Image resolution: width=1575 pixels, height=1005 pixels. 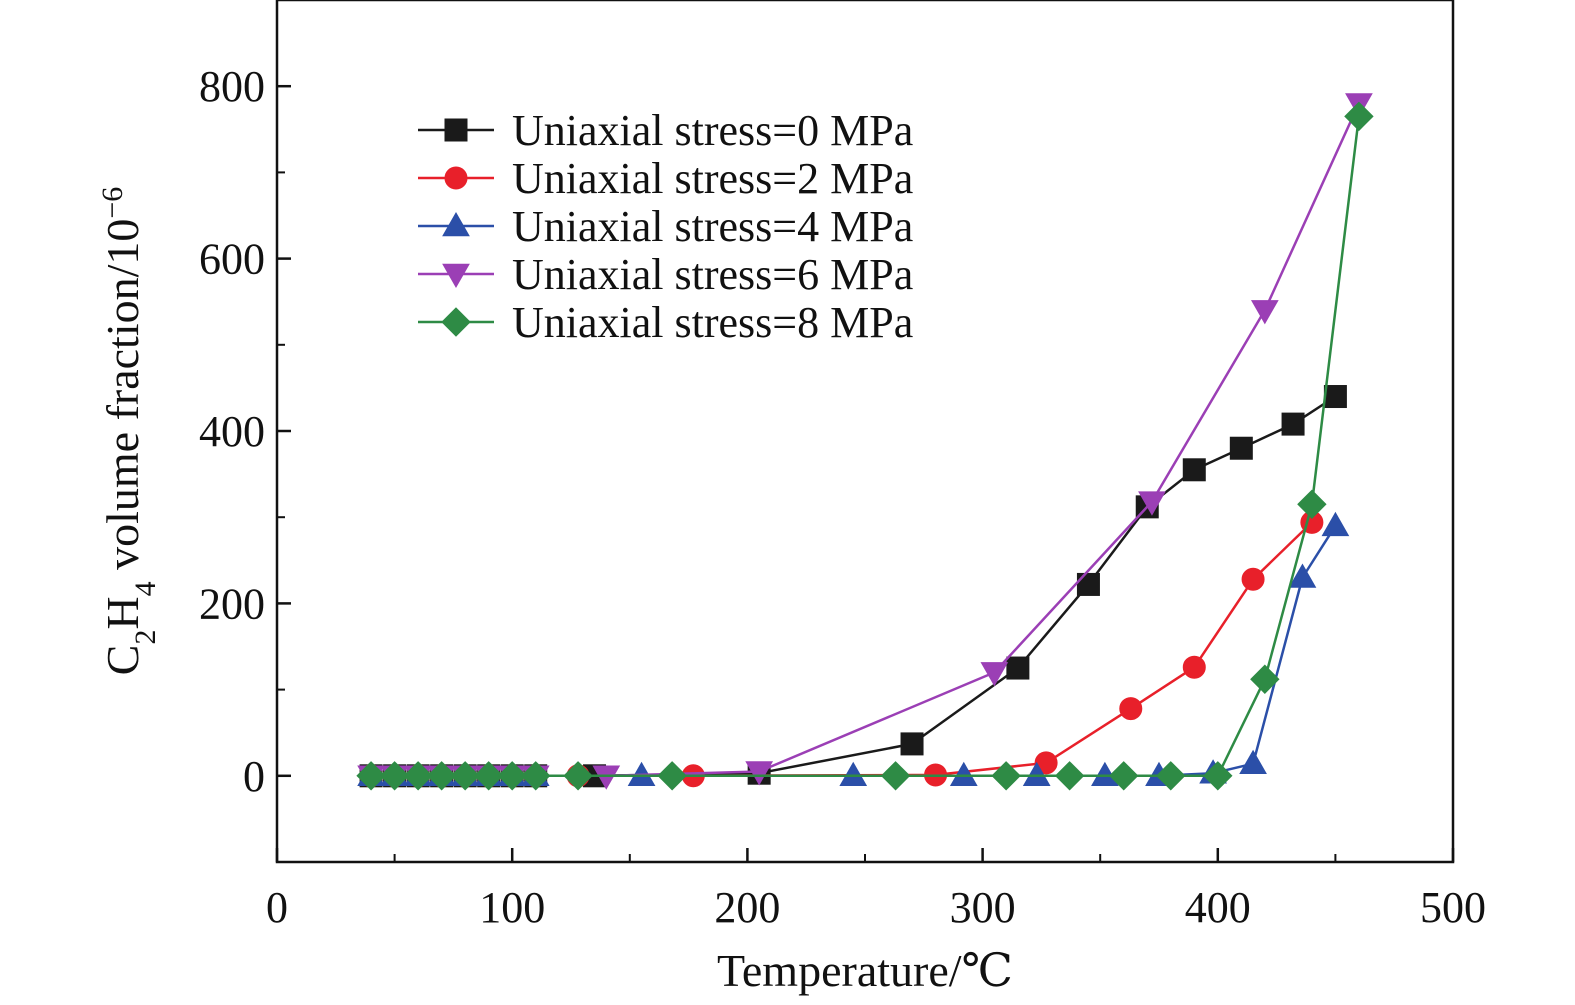 What do you see at coordinates (232, 431) in the screenshot?
I see `y-tick-label: 400` at bounding box center [232, 431].